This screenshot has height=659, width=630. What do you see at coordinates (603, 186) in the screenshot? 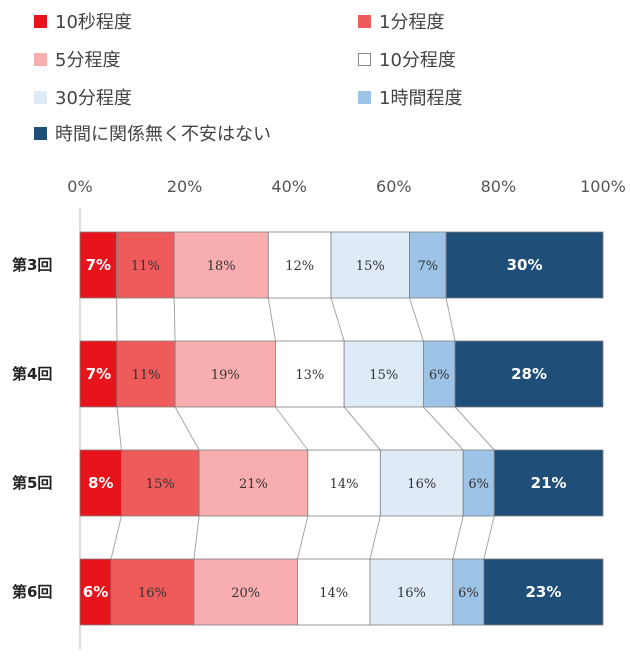
I see `x-tick-label: 100%` at bounding box center [603, 186].